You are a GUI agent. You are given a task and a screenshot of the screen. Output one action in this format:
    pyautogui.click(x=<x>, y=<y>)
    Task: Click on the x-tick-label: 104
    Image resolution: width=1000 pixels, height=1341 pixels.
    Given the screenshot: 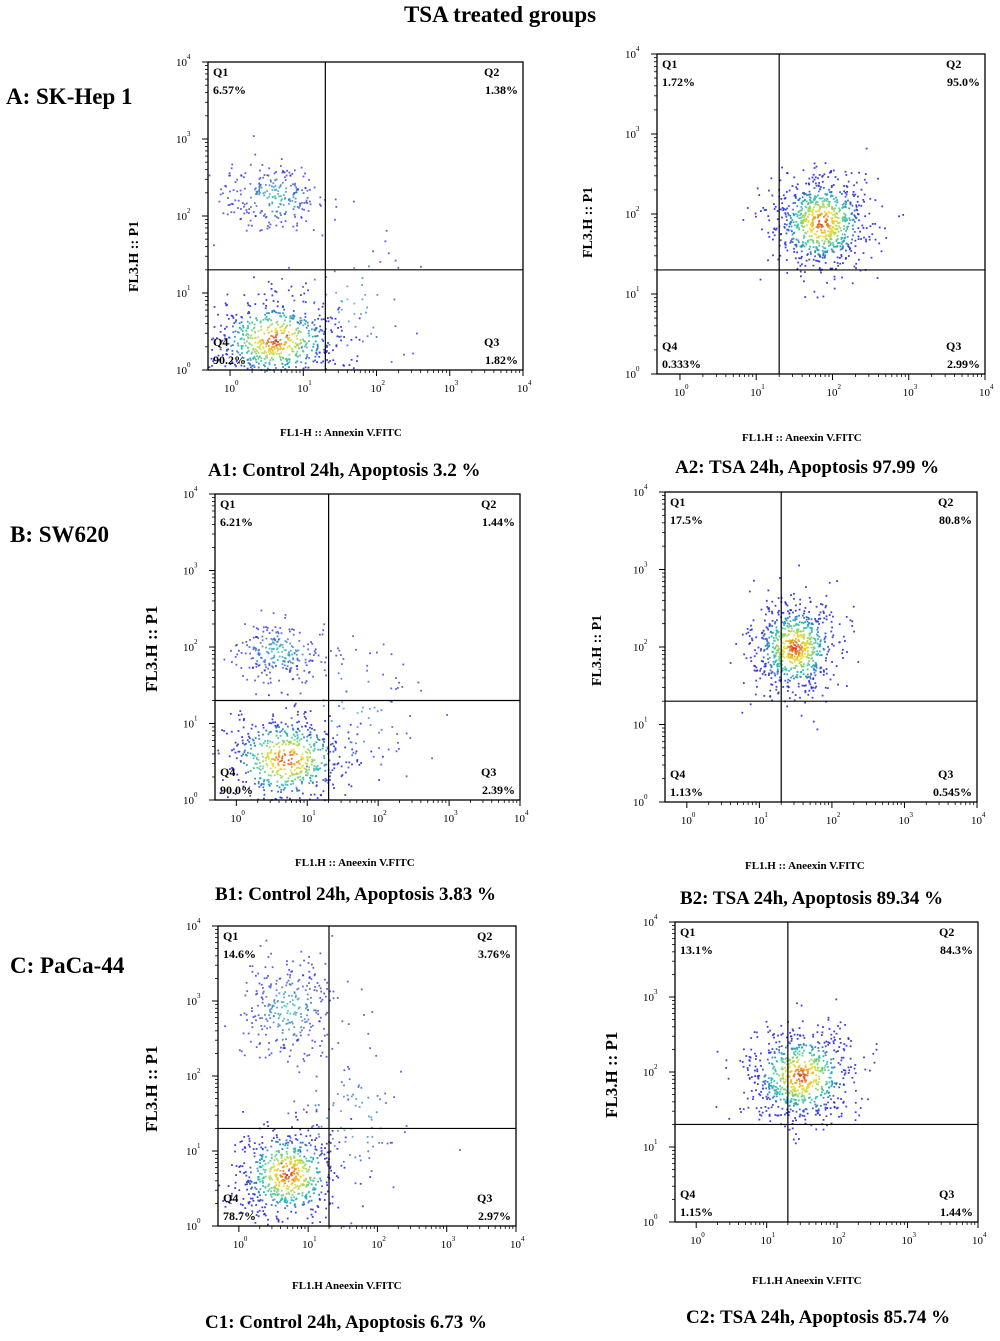 What is the action you would take?
    pyautogui.click(x=524, y=387)
    